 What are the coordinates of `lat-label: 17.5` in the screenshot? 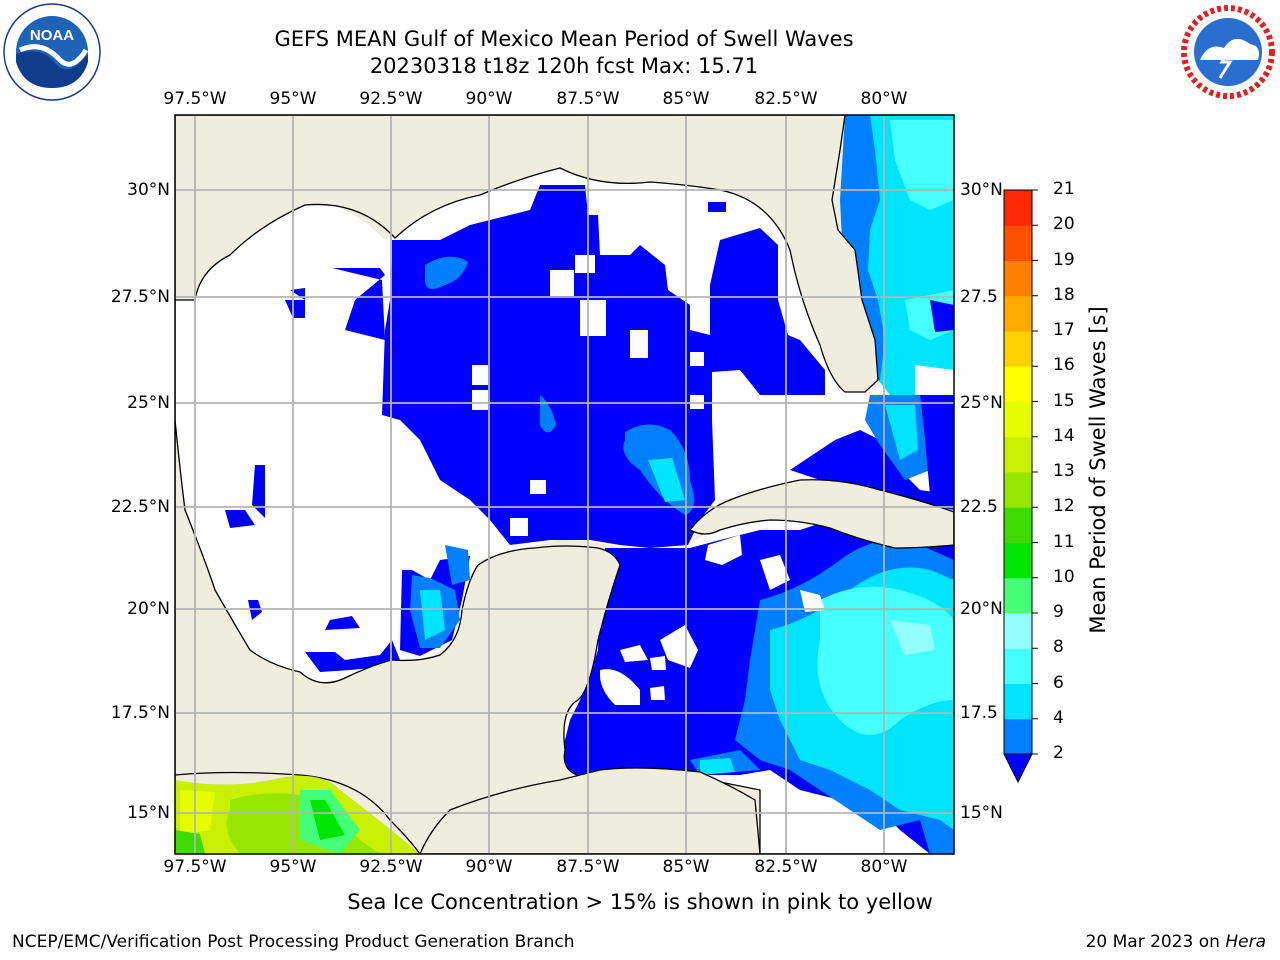 It's located at (979, 713).